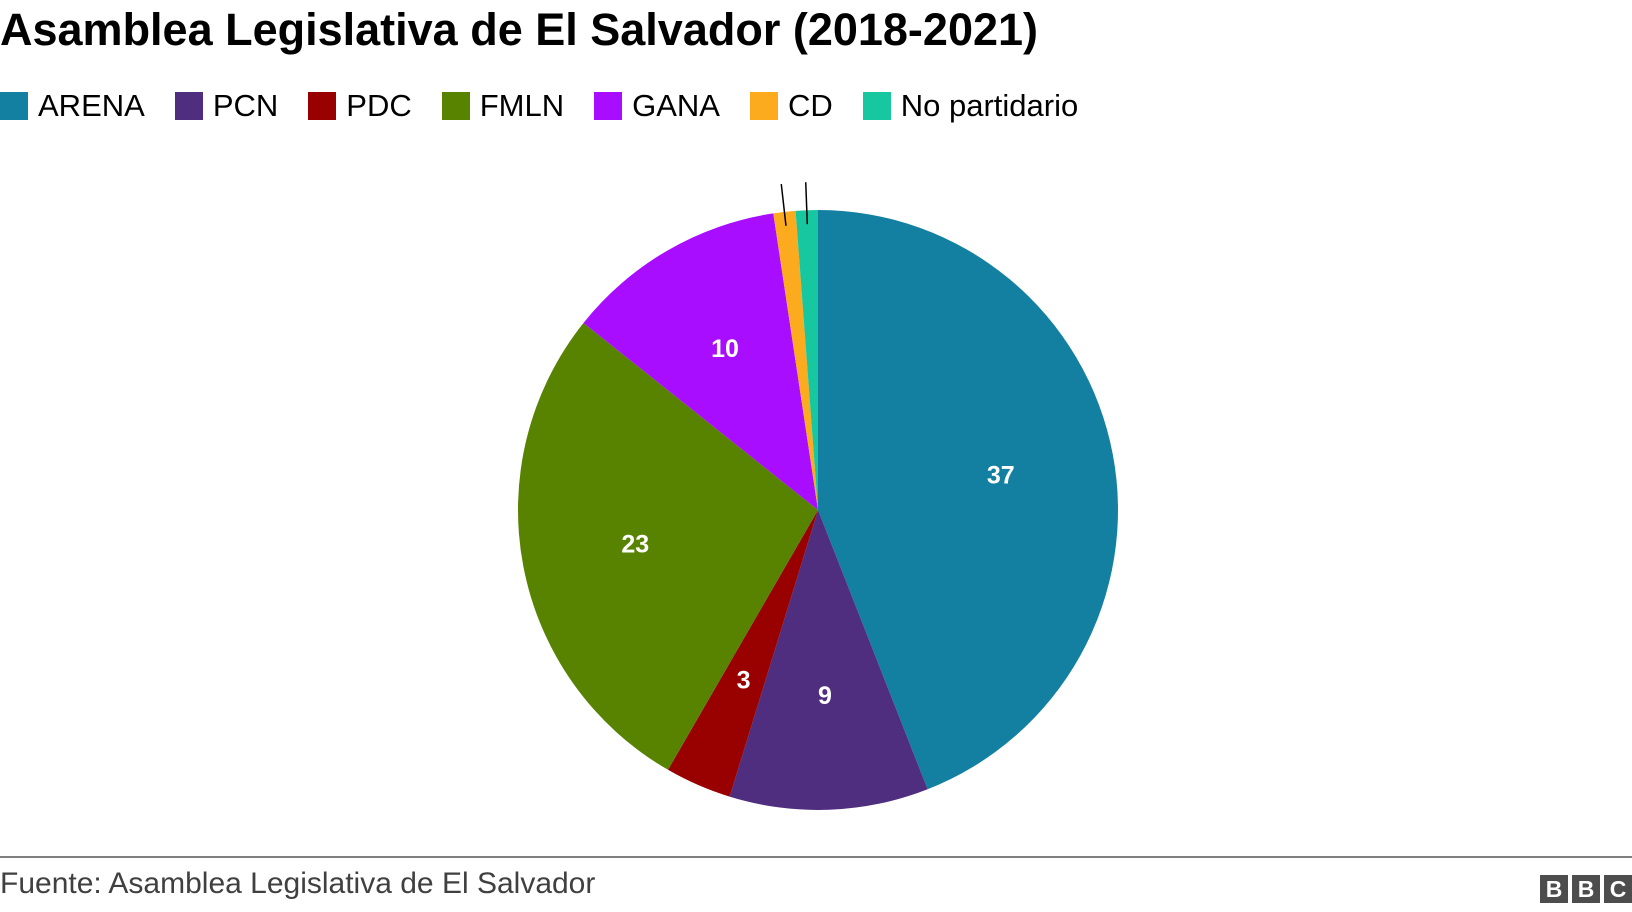  I want to click on legend-swatch-no-partidario, so click(876, 106).